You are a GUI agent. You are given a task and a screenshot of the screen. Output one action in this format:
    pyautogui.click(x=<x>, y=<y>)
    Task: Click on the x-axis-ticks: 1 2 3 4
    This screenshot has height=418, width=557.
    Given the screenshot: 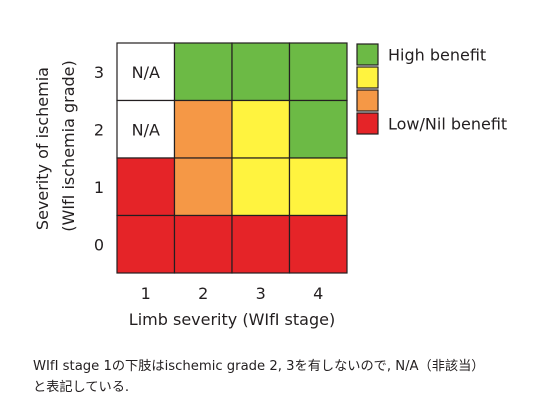 What is the action you would take?
    pyautogui.click(x=232, y=293)
    